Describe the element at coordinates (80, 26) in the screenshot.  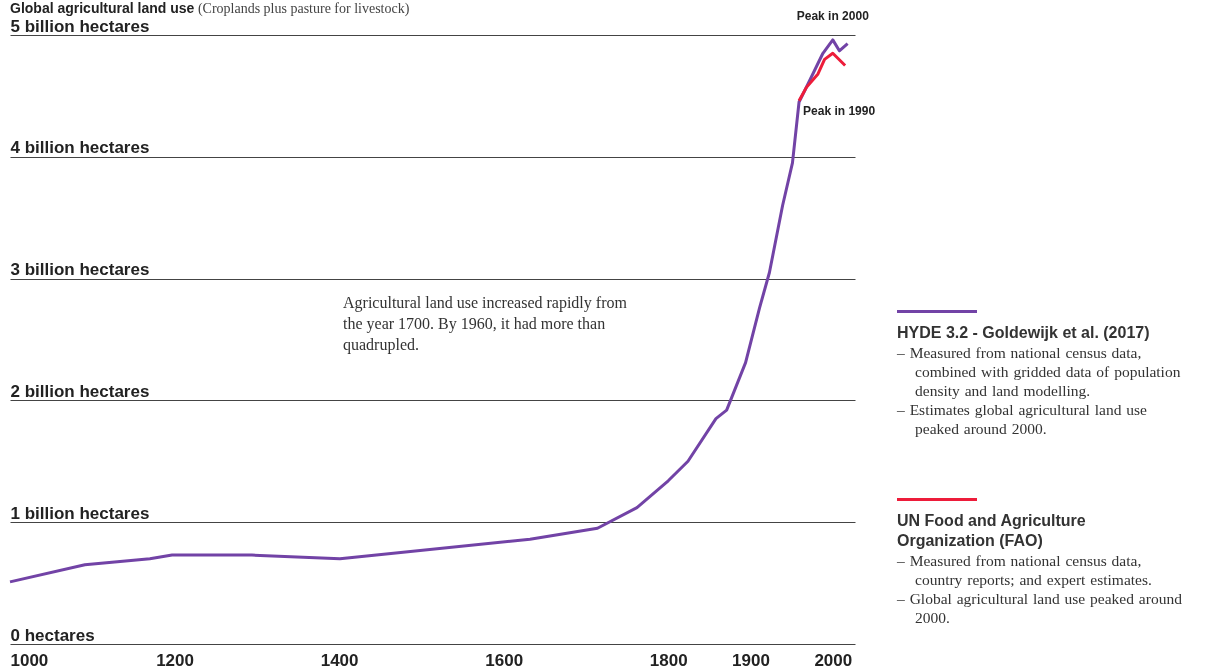
I see `y-tick-label: 5 billion hectares` at that location.